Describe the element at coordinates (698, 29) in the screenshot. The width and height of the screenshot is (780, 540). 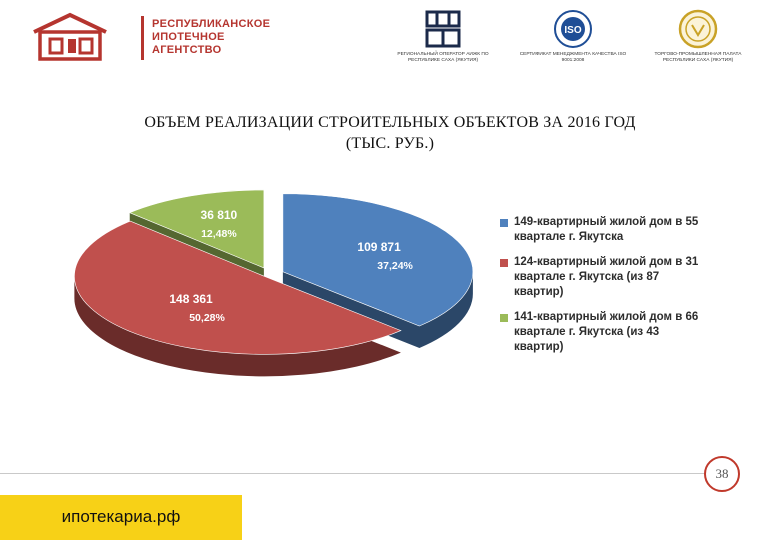
I see `chamber-of-commerce-seal-icon` at that location.